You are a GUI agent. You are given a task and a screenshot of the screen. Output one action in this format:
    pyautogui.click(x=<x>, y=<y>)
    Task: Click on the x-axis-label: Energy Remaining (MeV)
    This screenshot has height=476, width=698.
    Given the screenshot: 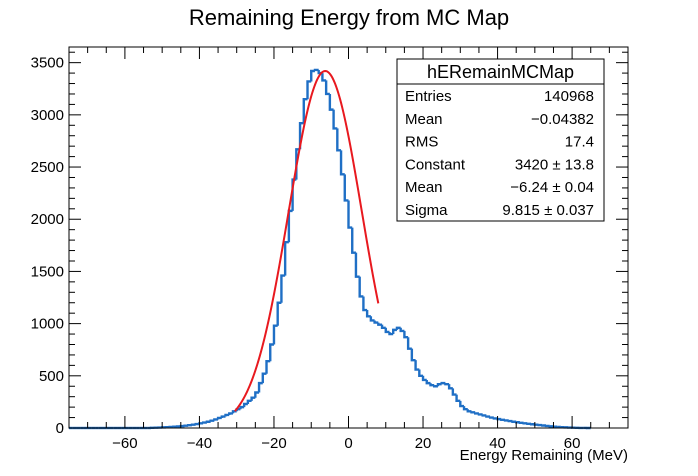 What is the action you would take?
    pyautogui.click(x=544, y=455)
    